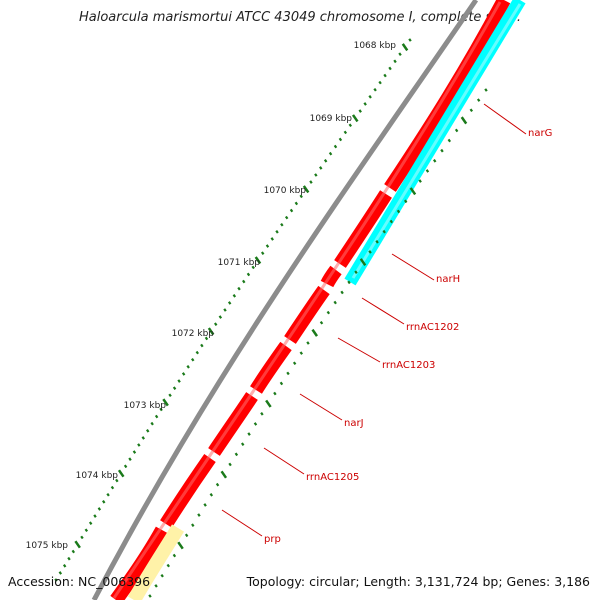 The height and width of the screenshot is (600, 600). Describe the element at coordinates (432, 327) in the screenshot. I see `feature-label: rrnAC1202` at that location.